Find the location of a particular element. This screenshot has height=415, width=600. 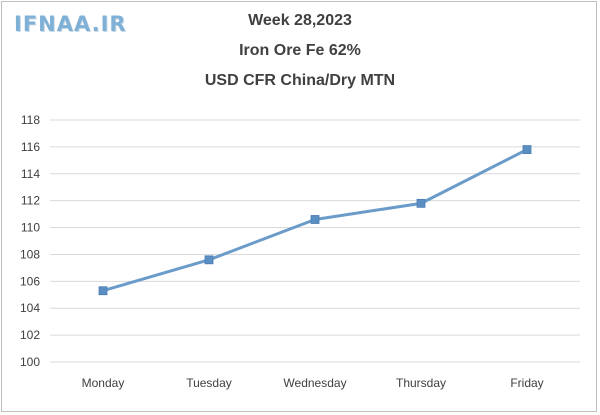

chart-title-line-2: Iron Ore Fe 62% is located at coordinates (300, 50).